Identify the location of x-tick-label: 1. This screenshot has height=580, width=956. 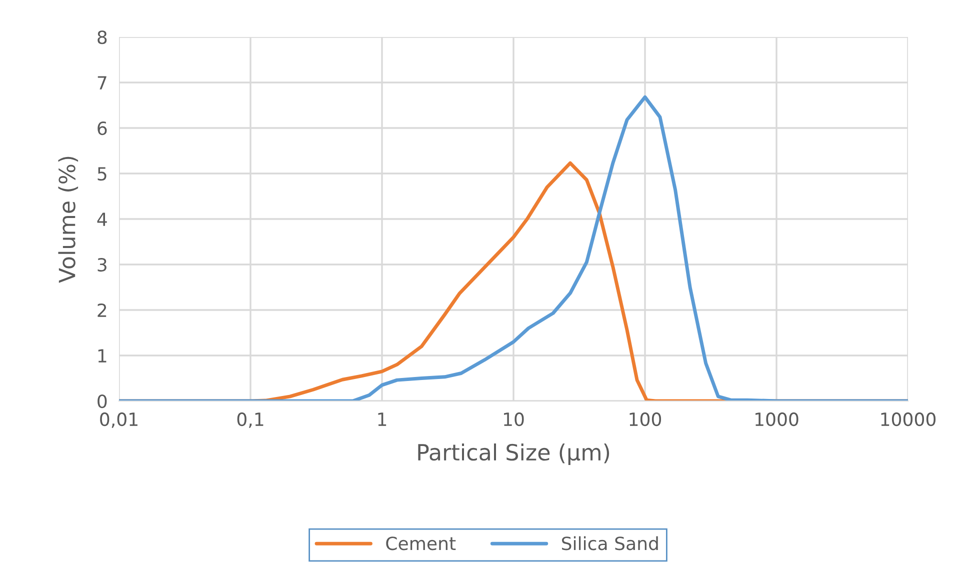
(382, 419).